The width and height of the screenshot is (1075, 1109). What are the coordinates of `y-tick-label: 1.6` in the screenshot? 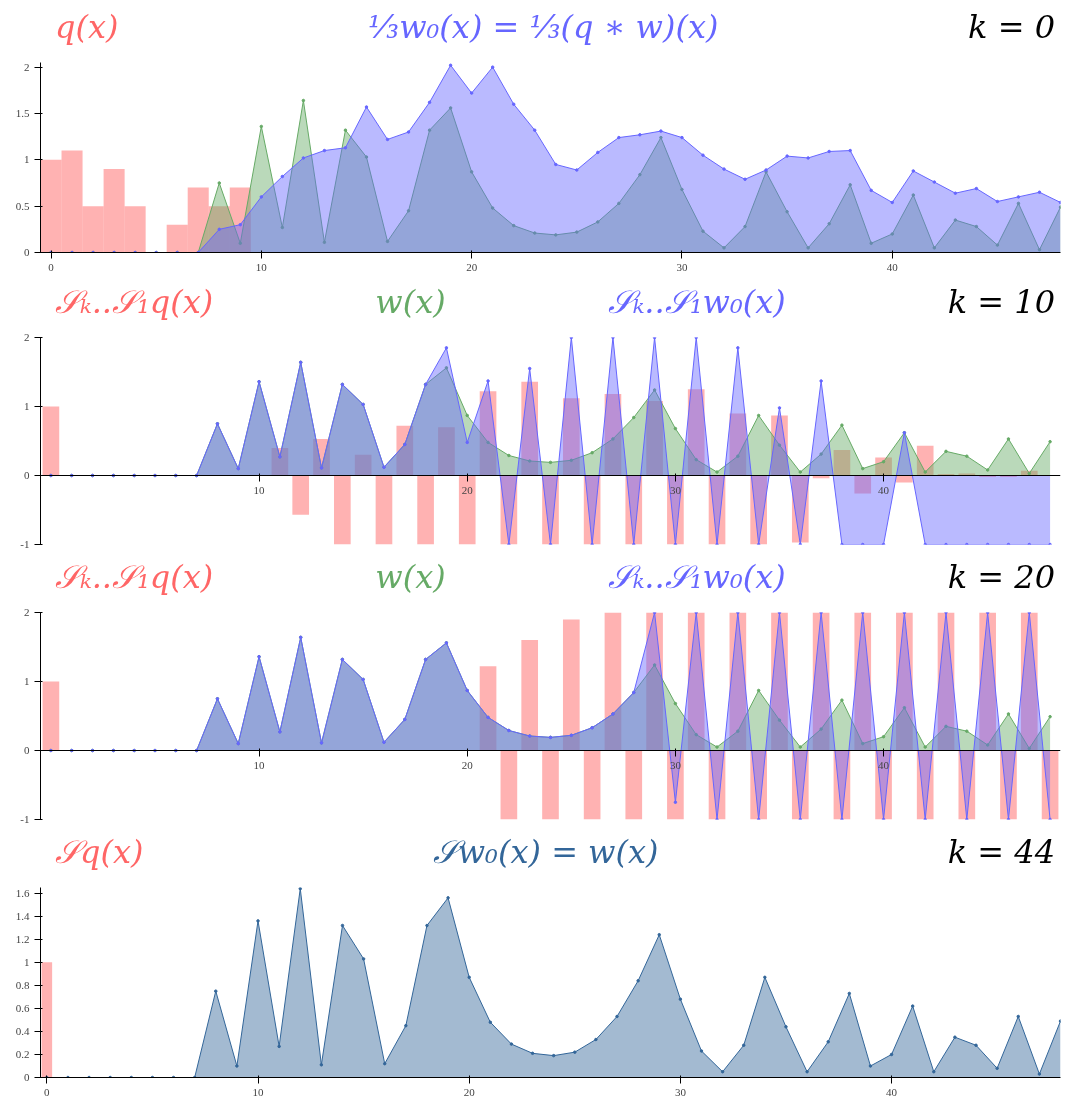 It's located at (22, 892).